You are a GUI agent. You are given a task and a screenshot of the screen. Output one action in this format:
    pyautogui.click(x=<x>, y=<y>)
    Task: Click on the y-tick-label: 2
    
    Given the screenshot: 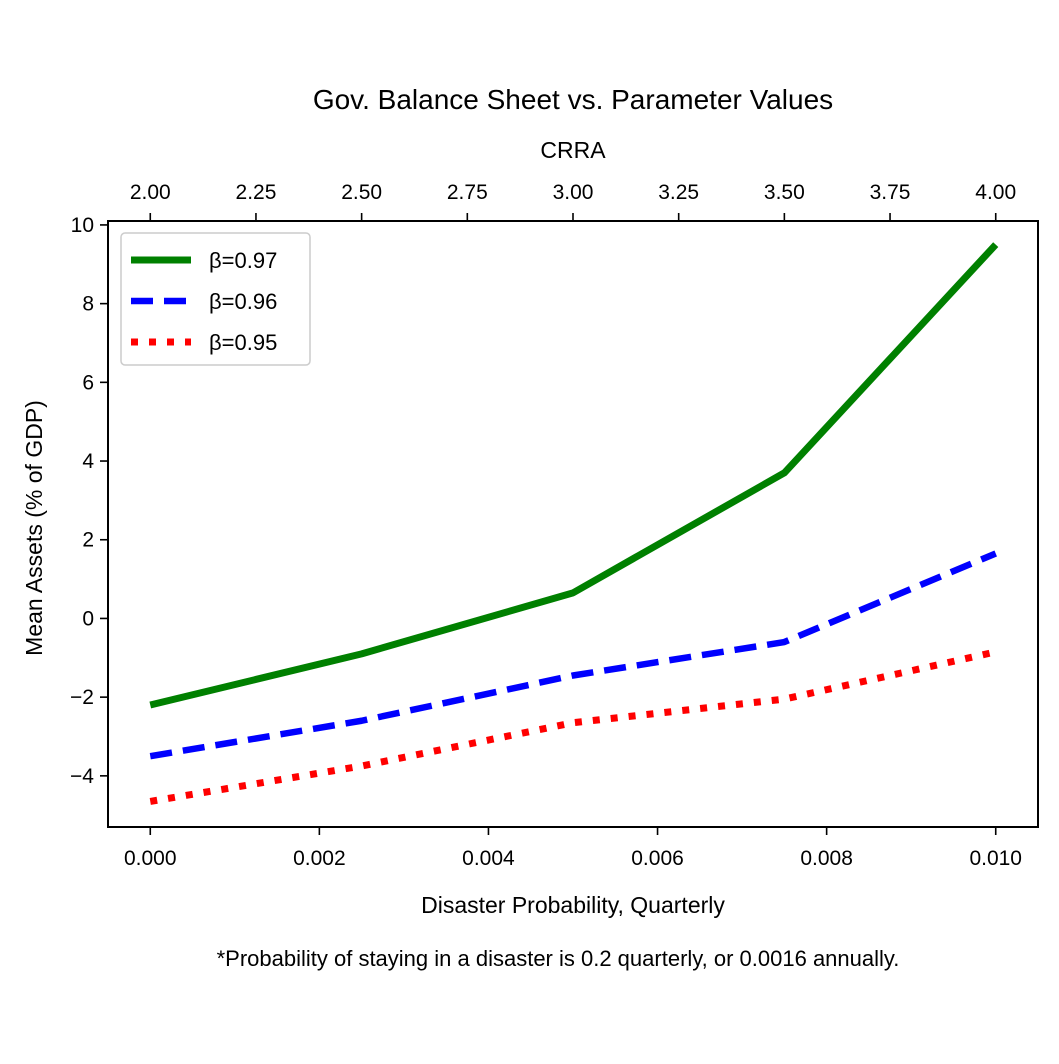 What is the action you would take?
    pyautogui.click(x=88, y=540)
    